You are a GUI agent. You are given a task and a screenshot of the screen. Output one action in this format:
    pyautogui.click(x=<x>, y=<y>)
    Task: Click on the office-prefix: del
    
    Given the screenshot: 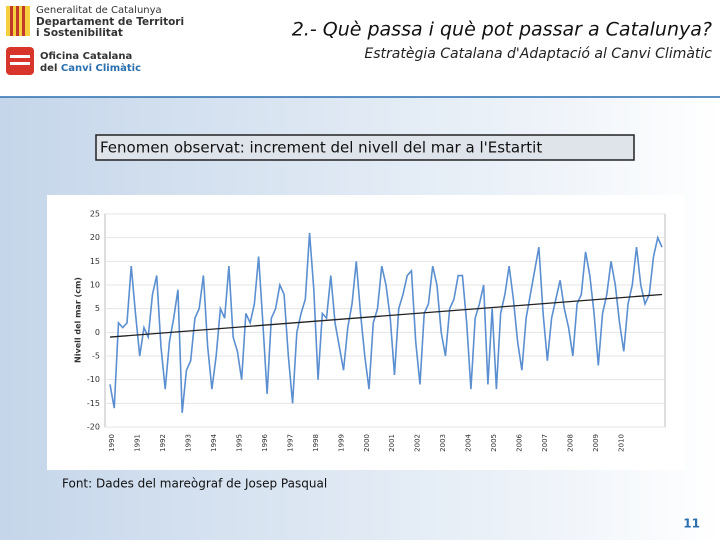 What is the action you would take?
    pyautogui.click(x=50, y=68)
    